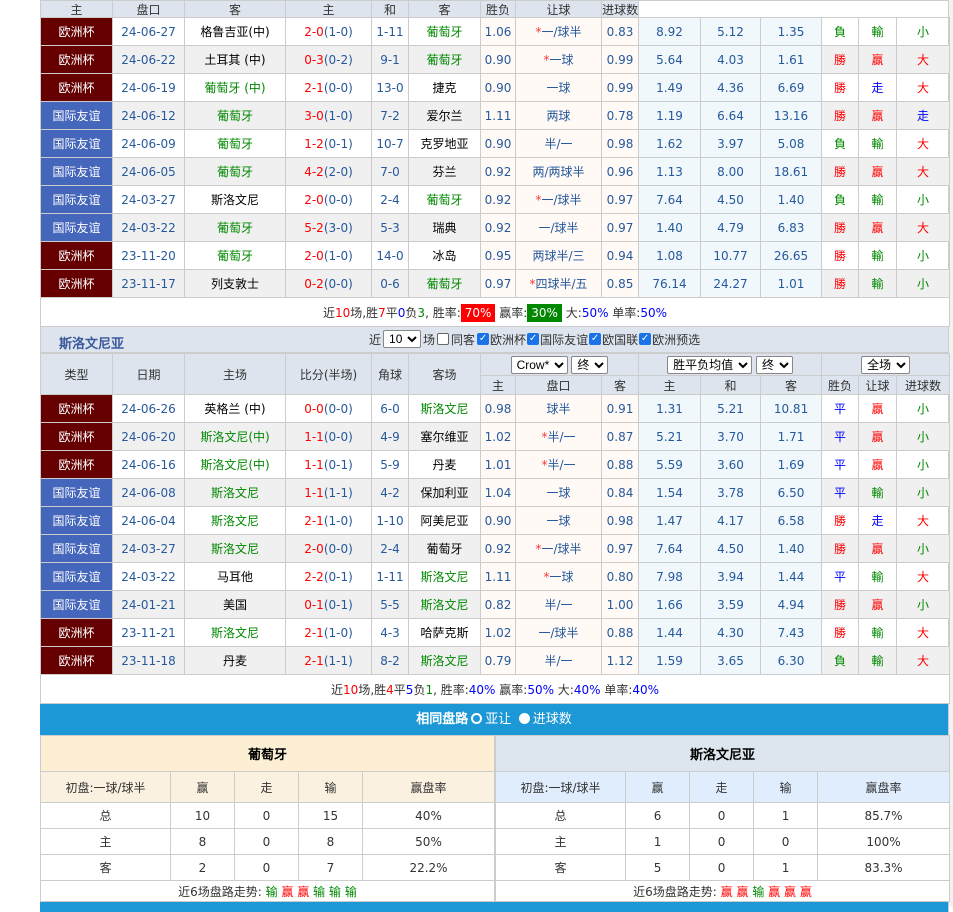 The height and width of the screenshot is (912, 953). What do you see at coordinates (590, 364) in the screenshot?
I see `final-select-1: 终` at bounding box center [590, 364].